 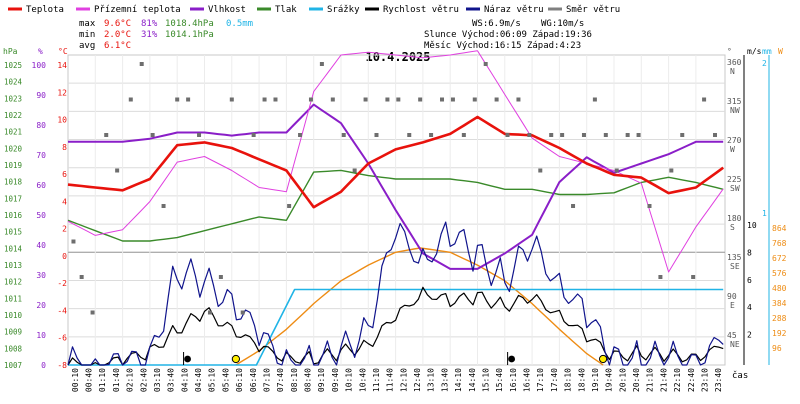 I want to click on stat-min-pressure: 1014.1hPa, so click(x=189, y=35).